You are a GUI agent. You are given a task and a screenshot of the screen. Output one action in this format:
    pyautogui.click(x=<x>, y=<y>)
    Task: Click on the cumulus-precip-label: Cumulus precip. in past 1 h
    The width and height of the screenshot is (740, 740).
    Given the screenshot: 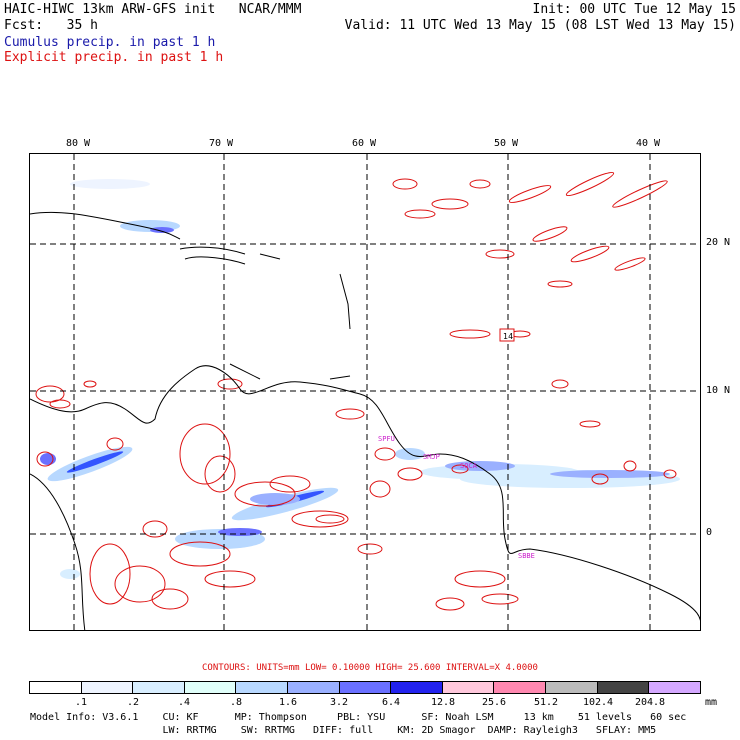 What is the action you would take?
    pyautogui.click(x=110, y=42)
    